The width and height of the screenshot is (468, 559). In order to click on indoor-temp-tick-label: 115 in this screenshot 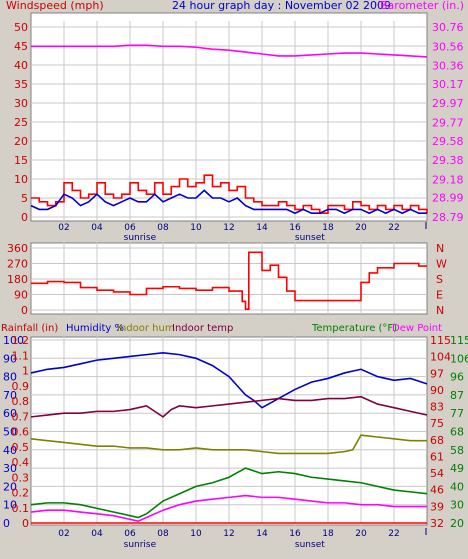, I will do `click(440, 340)`.